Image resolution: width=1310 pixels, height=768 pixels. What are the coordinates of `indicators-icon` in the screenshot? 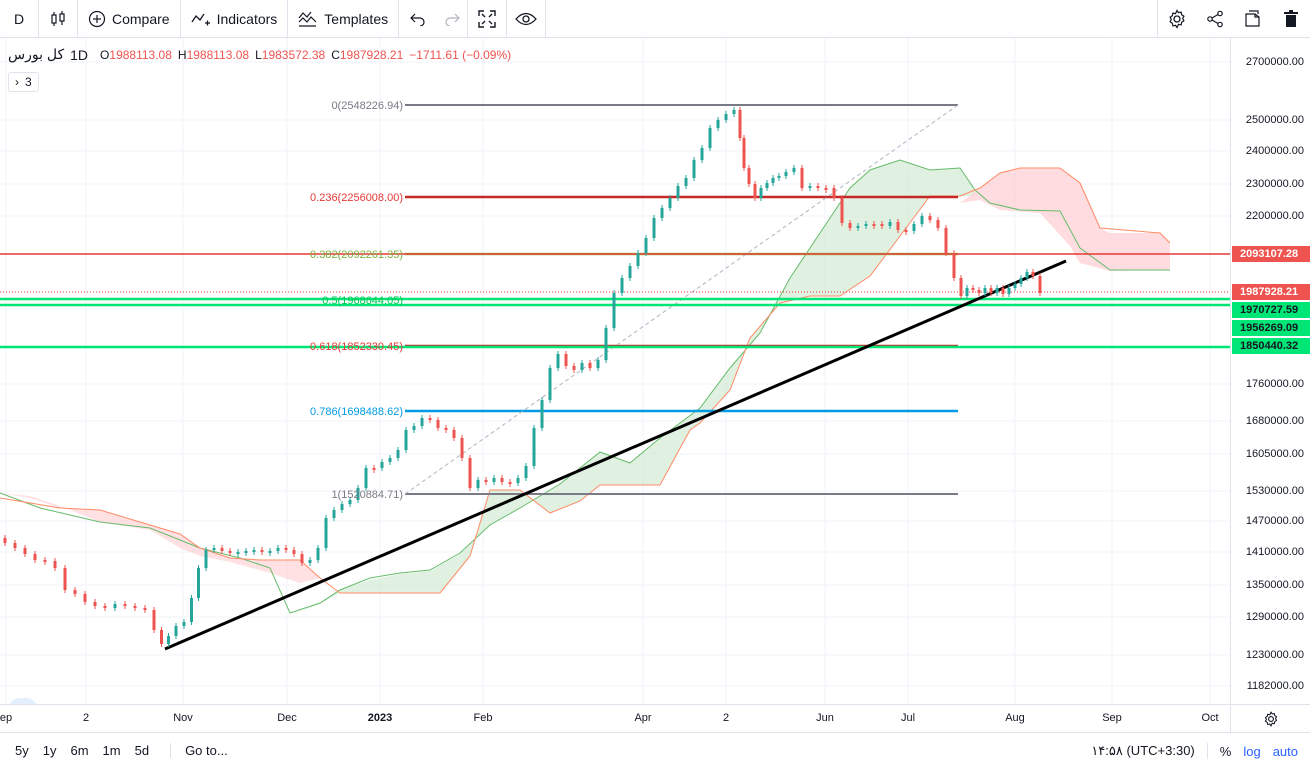 It's located at (200, 19).